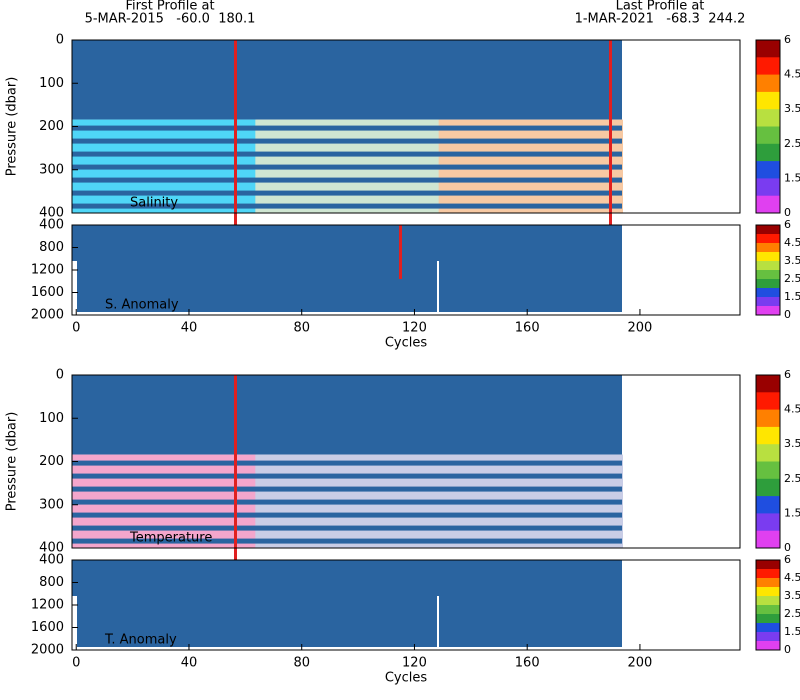 The image size is (800, 700). What do you see at coordinates (170, 538) in the screenshot?
I see `panel-label: Temperature` at bounding box center [170, 538].